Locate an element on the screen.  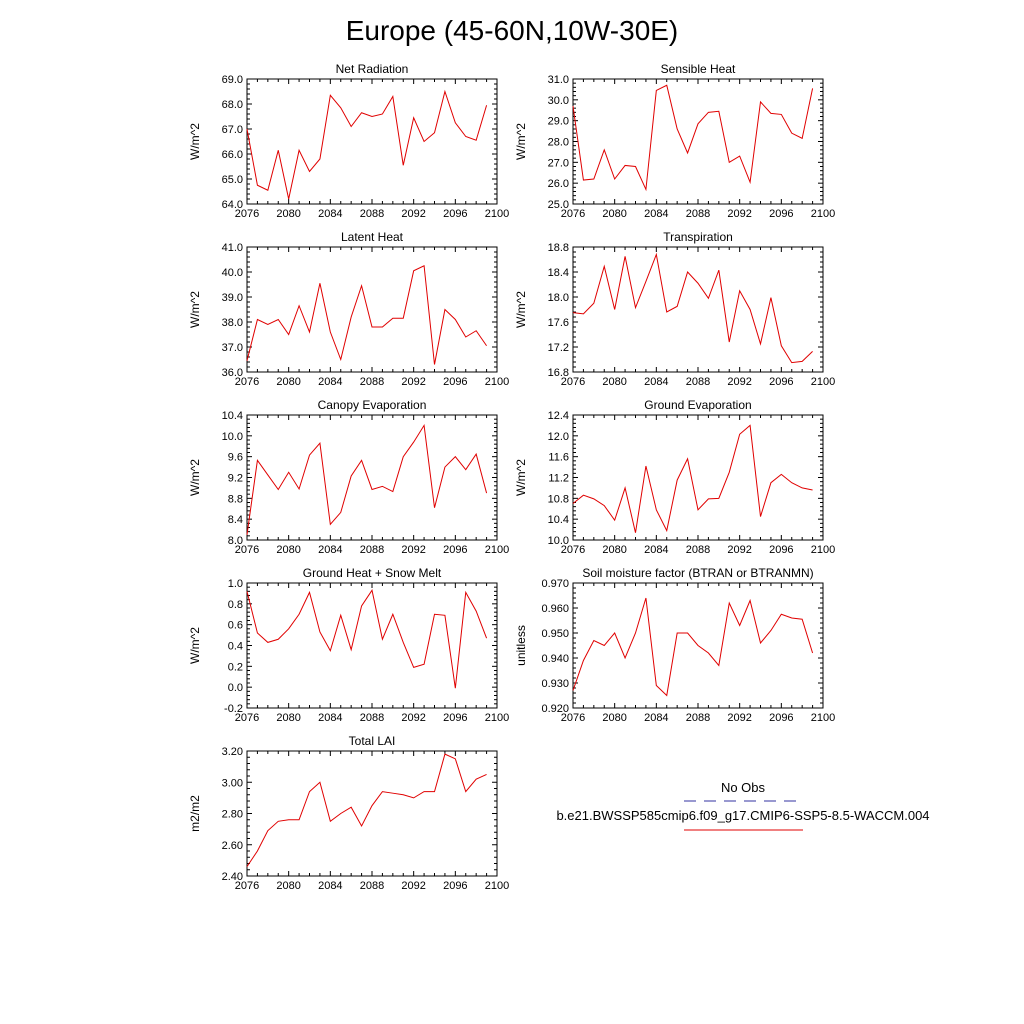
y-tick-label: 8.0 is located at coordinates (235, 541).